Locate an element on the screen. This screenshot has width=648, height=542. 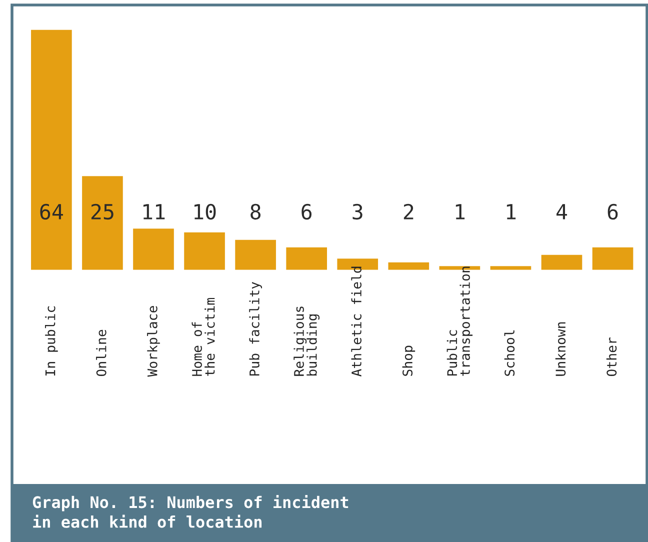
x-tick-label: Online is located at coordinates (101, 353).